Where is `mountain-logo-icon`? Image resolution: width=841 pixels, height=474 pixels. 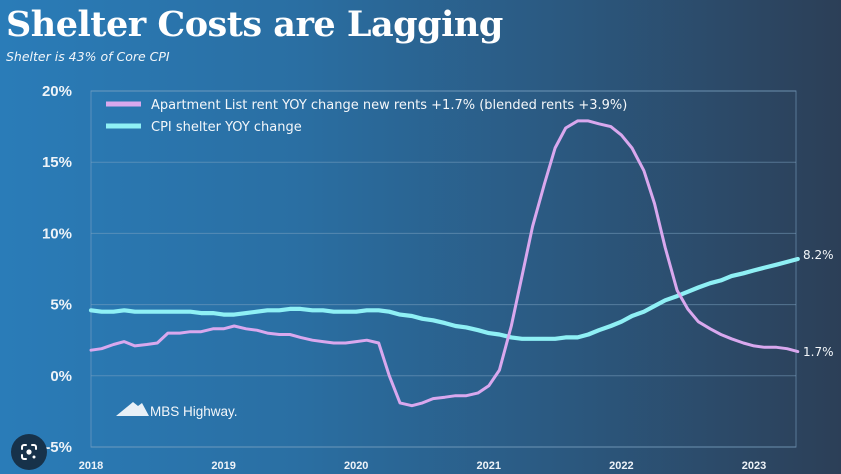 mountain-logo-icon is located at coordinates (132, 409).